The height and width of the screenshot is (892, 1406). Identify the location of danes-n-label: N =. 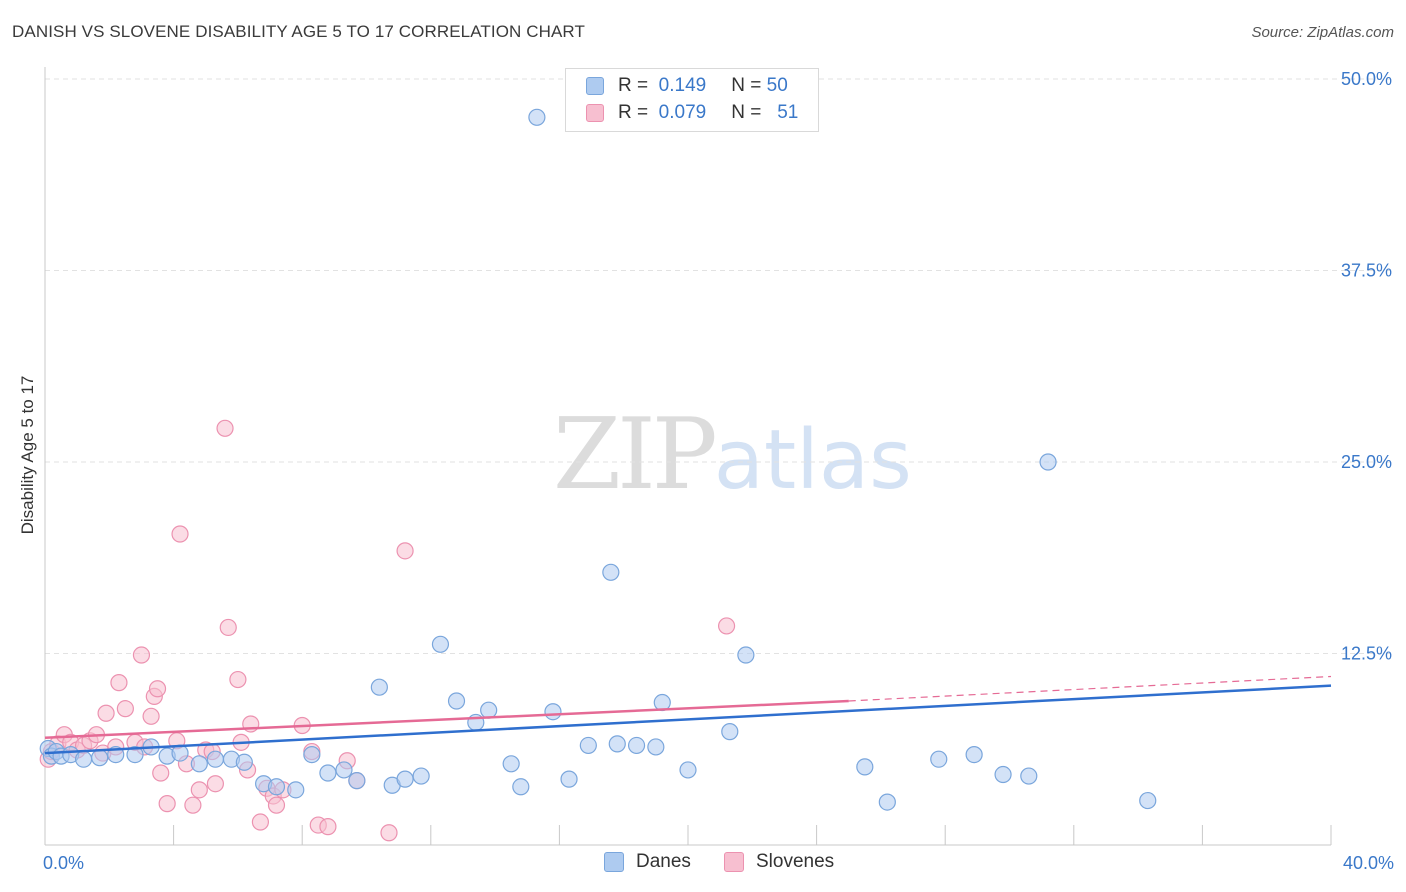
(746, 85).